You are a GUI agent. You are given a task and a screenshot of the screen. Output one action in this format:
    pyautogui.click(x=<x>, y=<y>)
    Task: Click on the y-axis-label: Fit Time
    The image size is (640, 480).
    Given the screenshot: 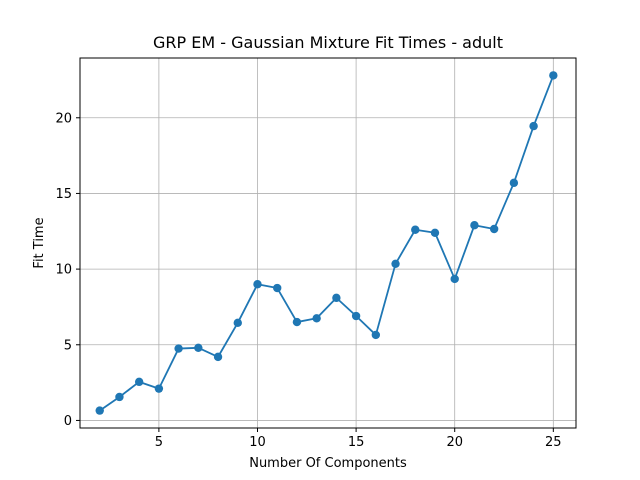 What is the action you would take?
    pyautogui.click(x=39, y=242)
    